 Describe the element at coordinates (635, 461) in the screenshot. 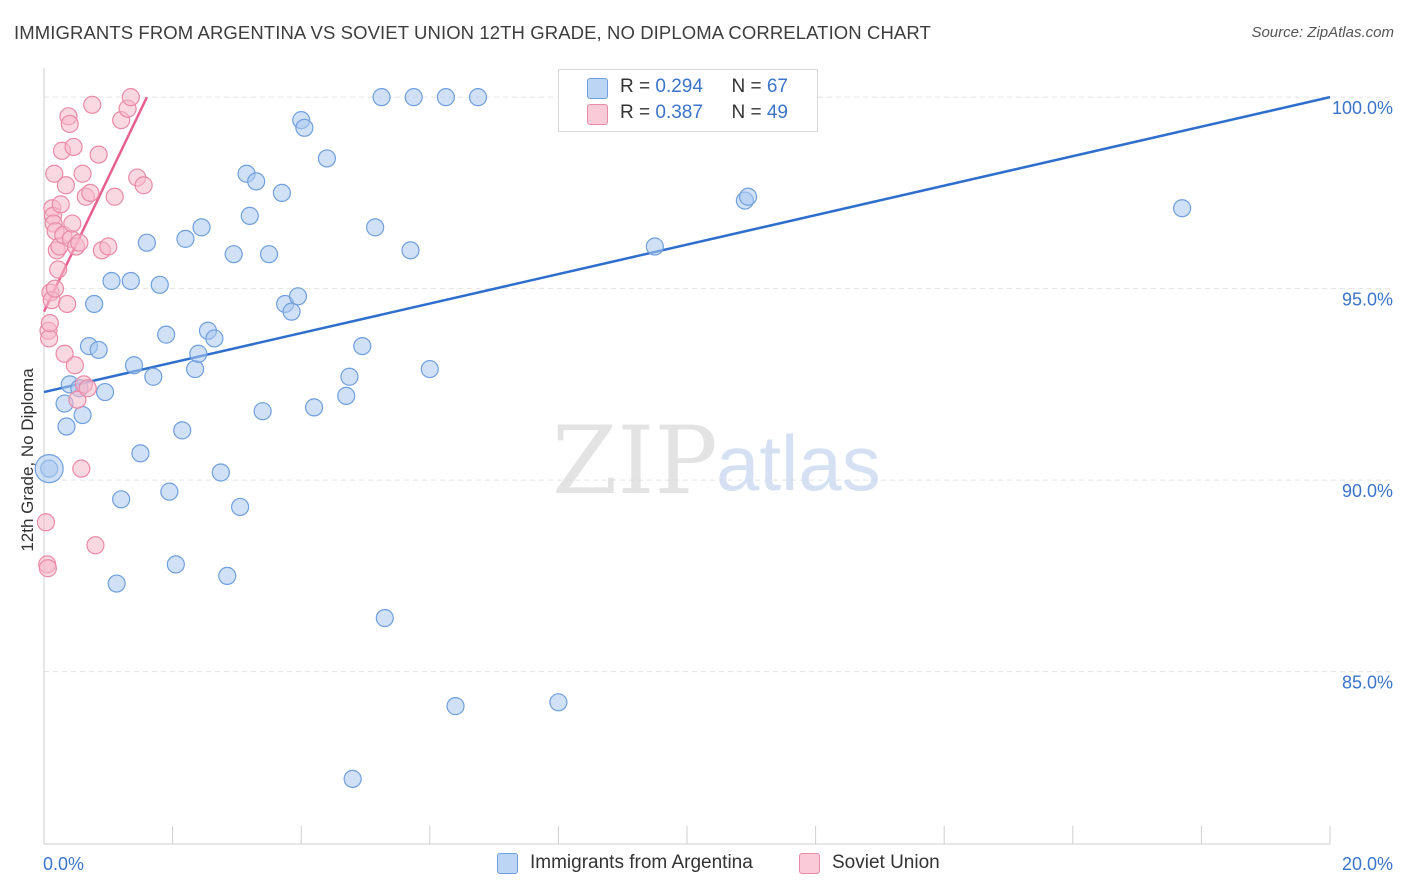

I see `watermark-zip: ZIP` at that location.